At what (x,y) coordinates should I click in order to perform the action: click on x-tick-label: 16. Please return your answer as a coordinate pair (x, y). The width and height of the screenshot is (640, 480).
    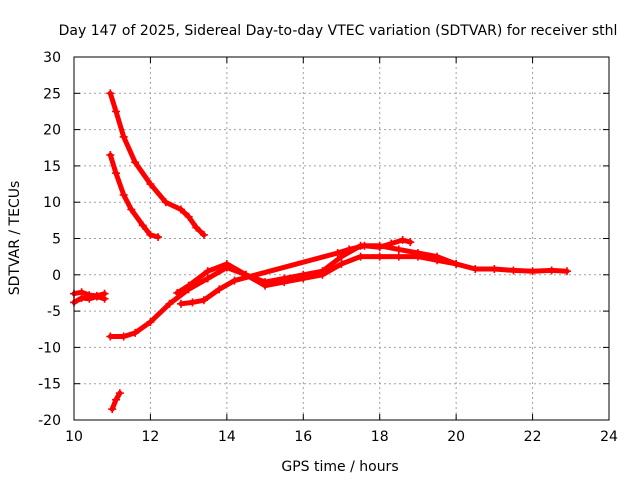
    Looking at the image, I should click on (303, 437).